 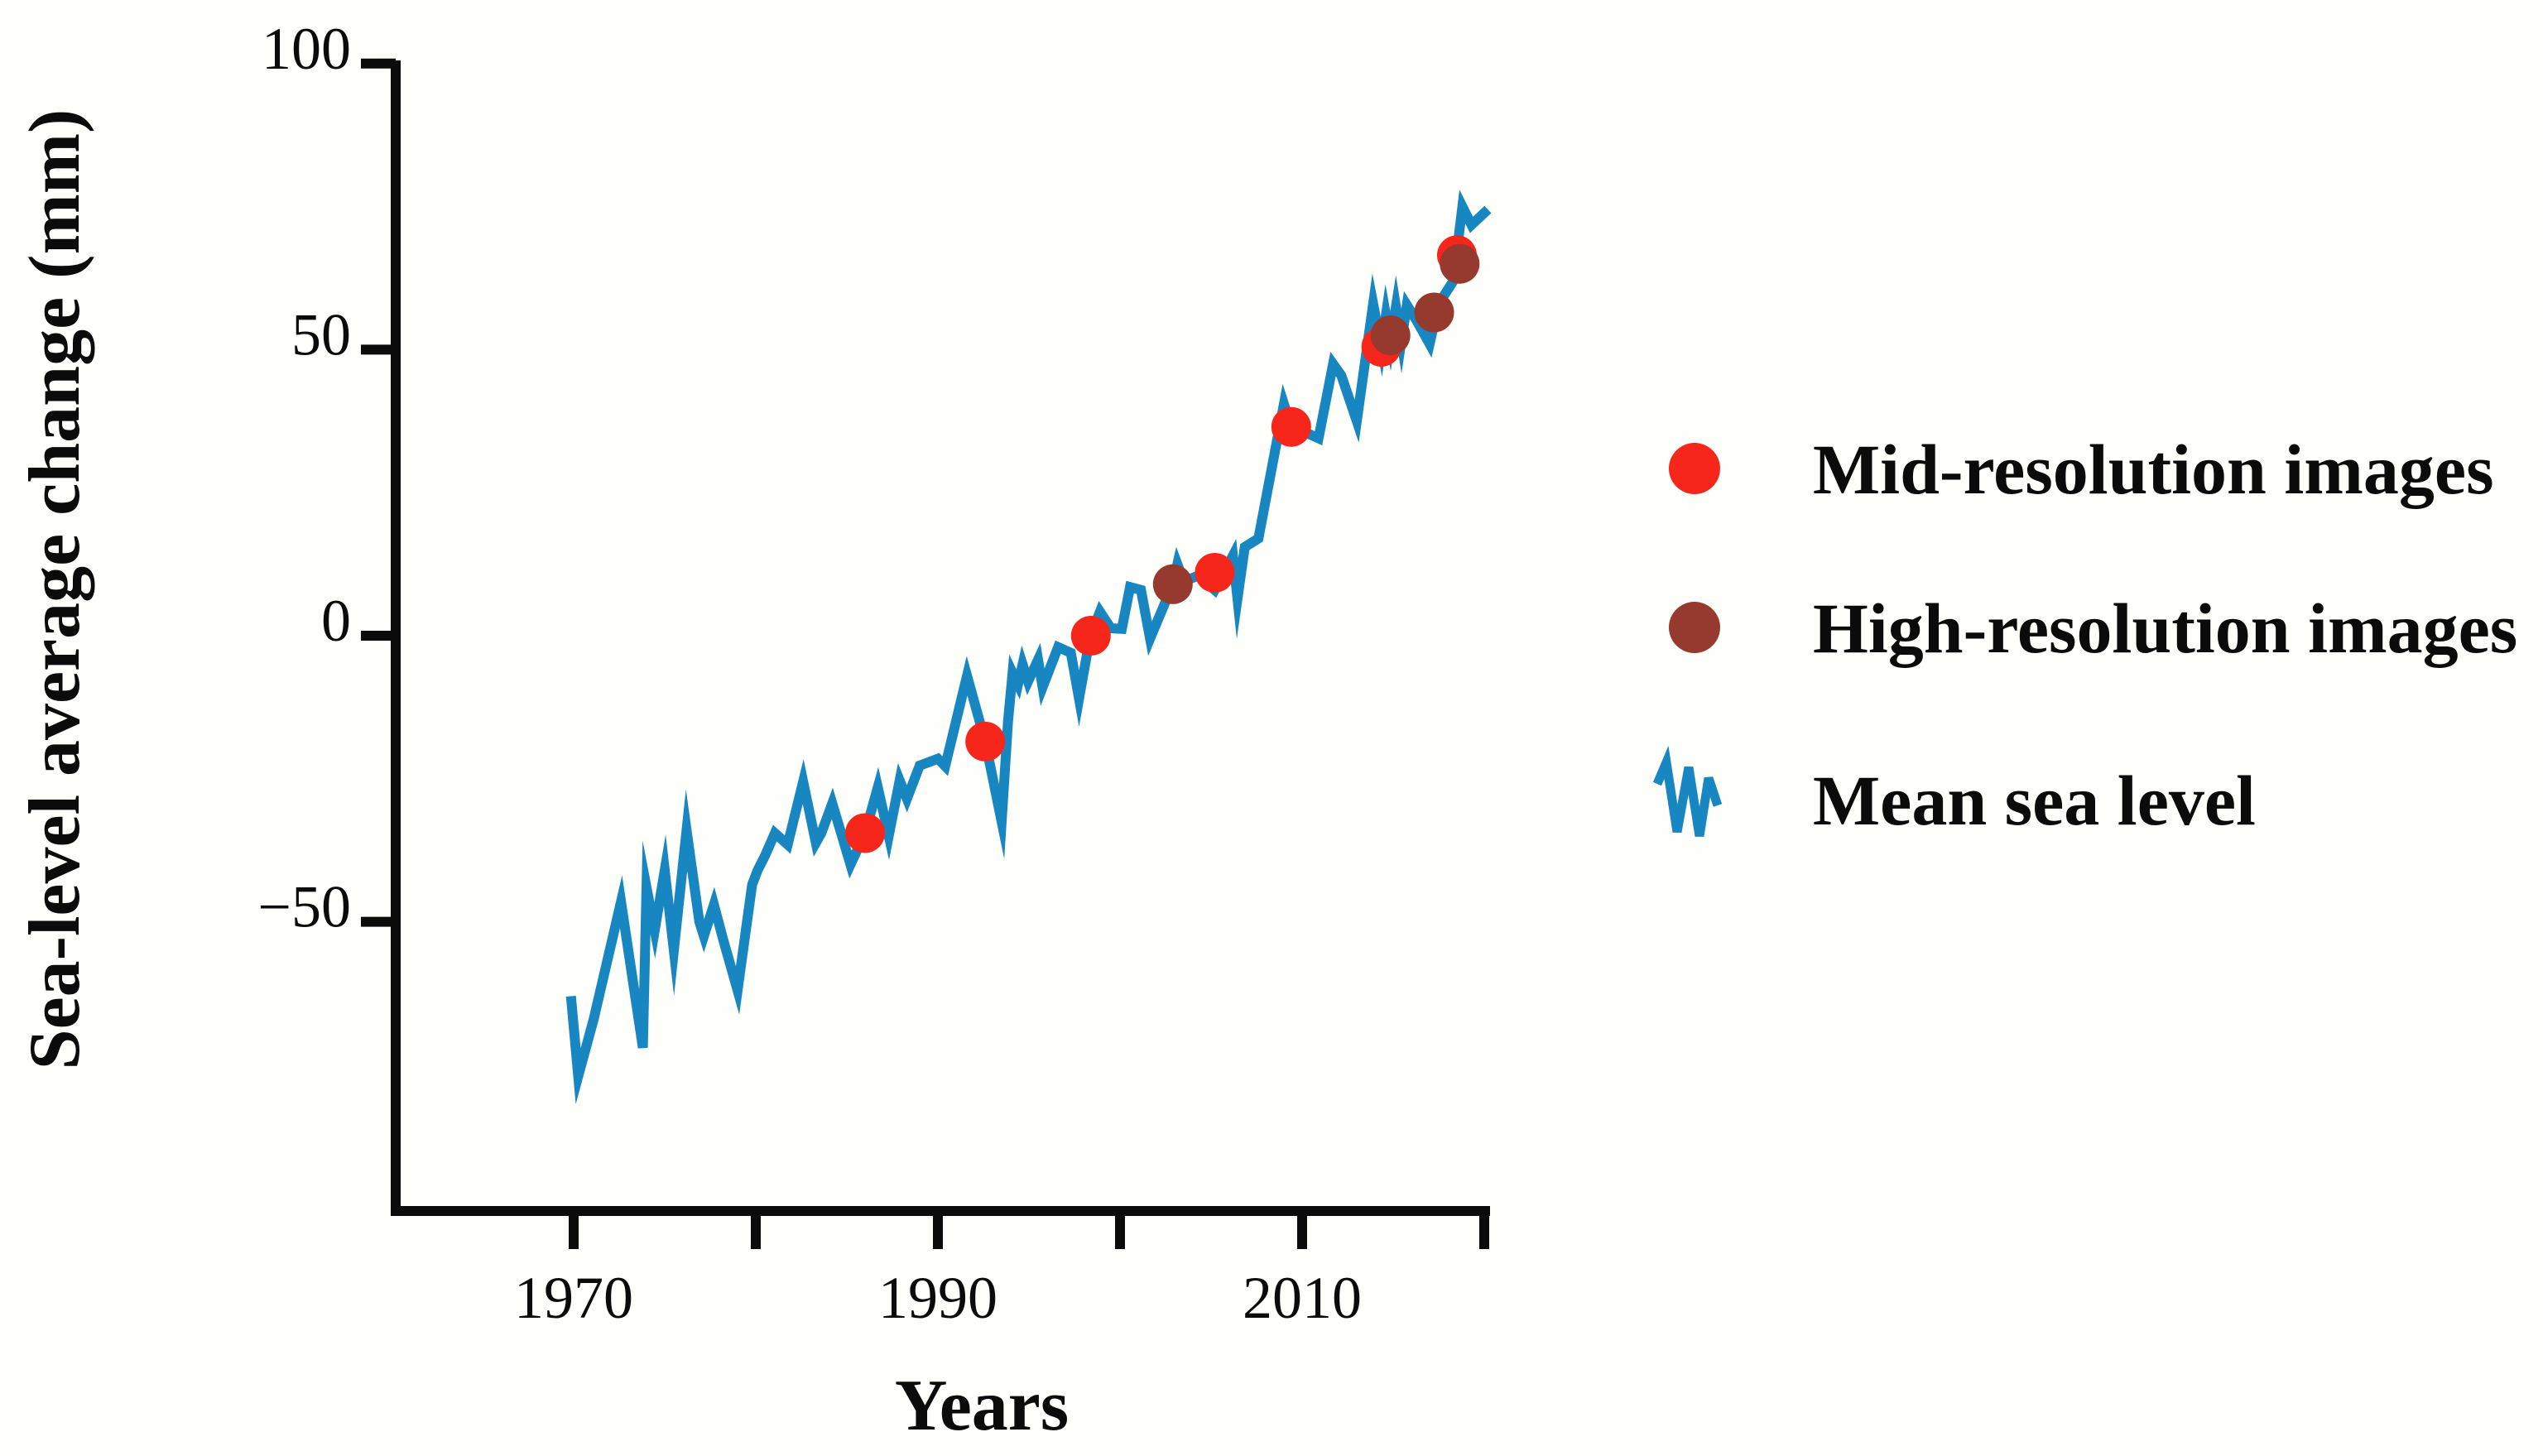 I want to click on legend-item-label: Mean sea level, so click(x=2034, y=800).